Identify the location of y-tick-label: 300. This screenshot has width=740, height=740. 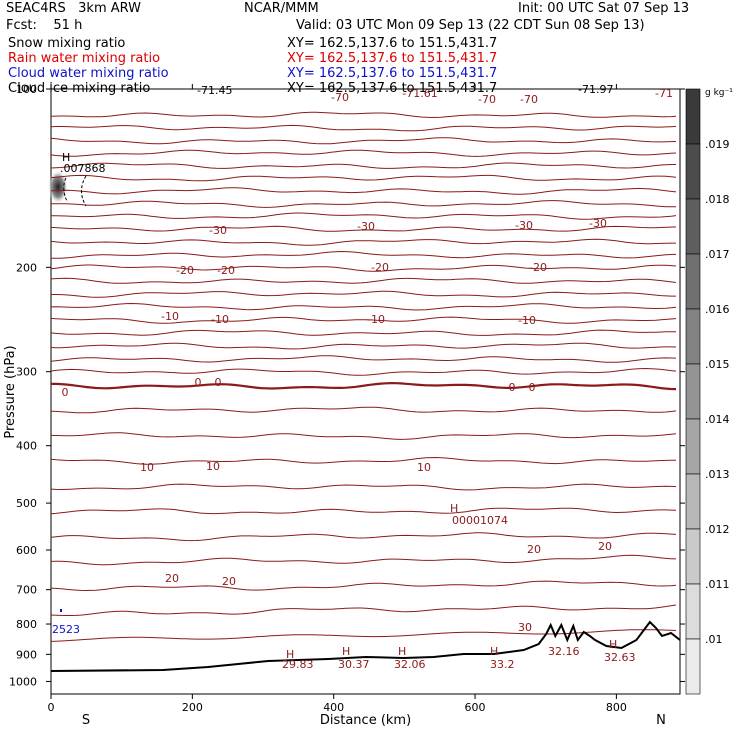
(26, 372).